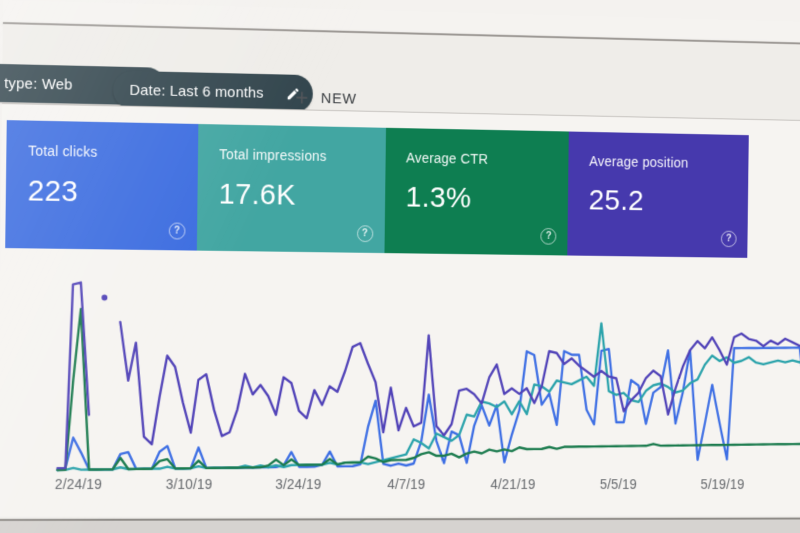 The width and height of the screenshot is (800, 533). Describe the element at coordinates (78, 484) in the screenshot. I see `x-axis-label: 2/24/19` at that location.